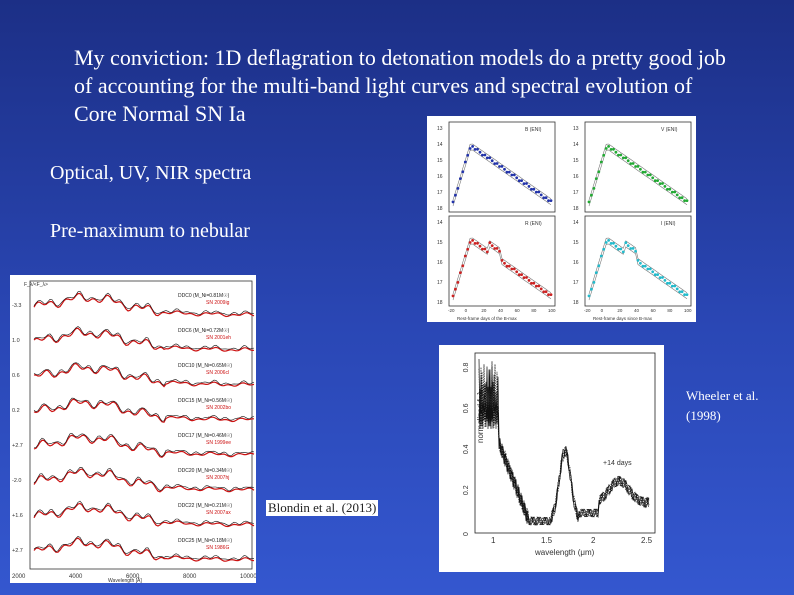  What do you see at coordinates (587, 310) in the screenshot?
I see `lc-x-tick: -20` at bounding box center [587, 310].